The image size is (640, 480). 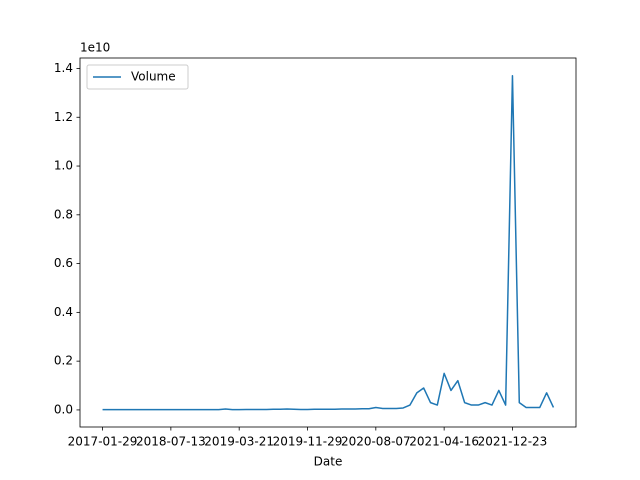 I want to click on x-tick-label: 2018-07-13, so click(x=171, y=442).